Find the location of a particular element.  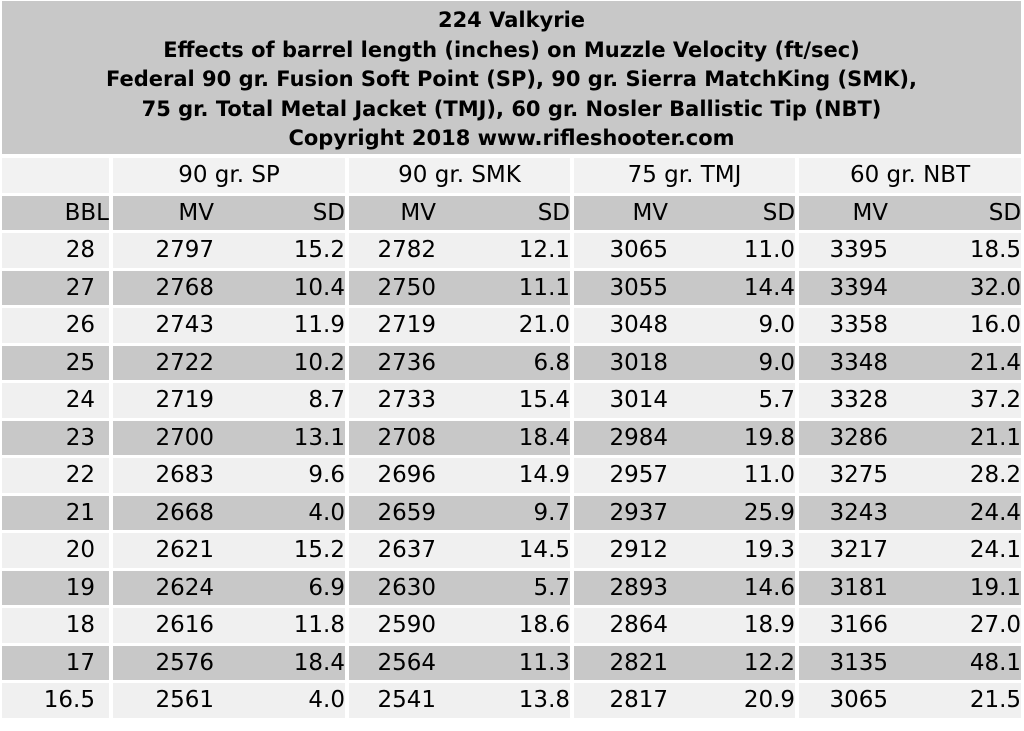

smk-mv-cell: 2590 is located at coordinates (402, 625).